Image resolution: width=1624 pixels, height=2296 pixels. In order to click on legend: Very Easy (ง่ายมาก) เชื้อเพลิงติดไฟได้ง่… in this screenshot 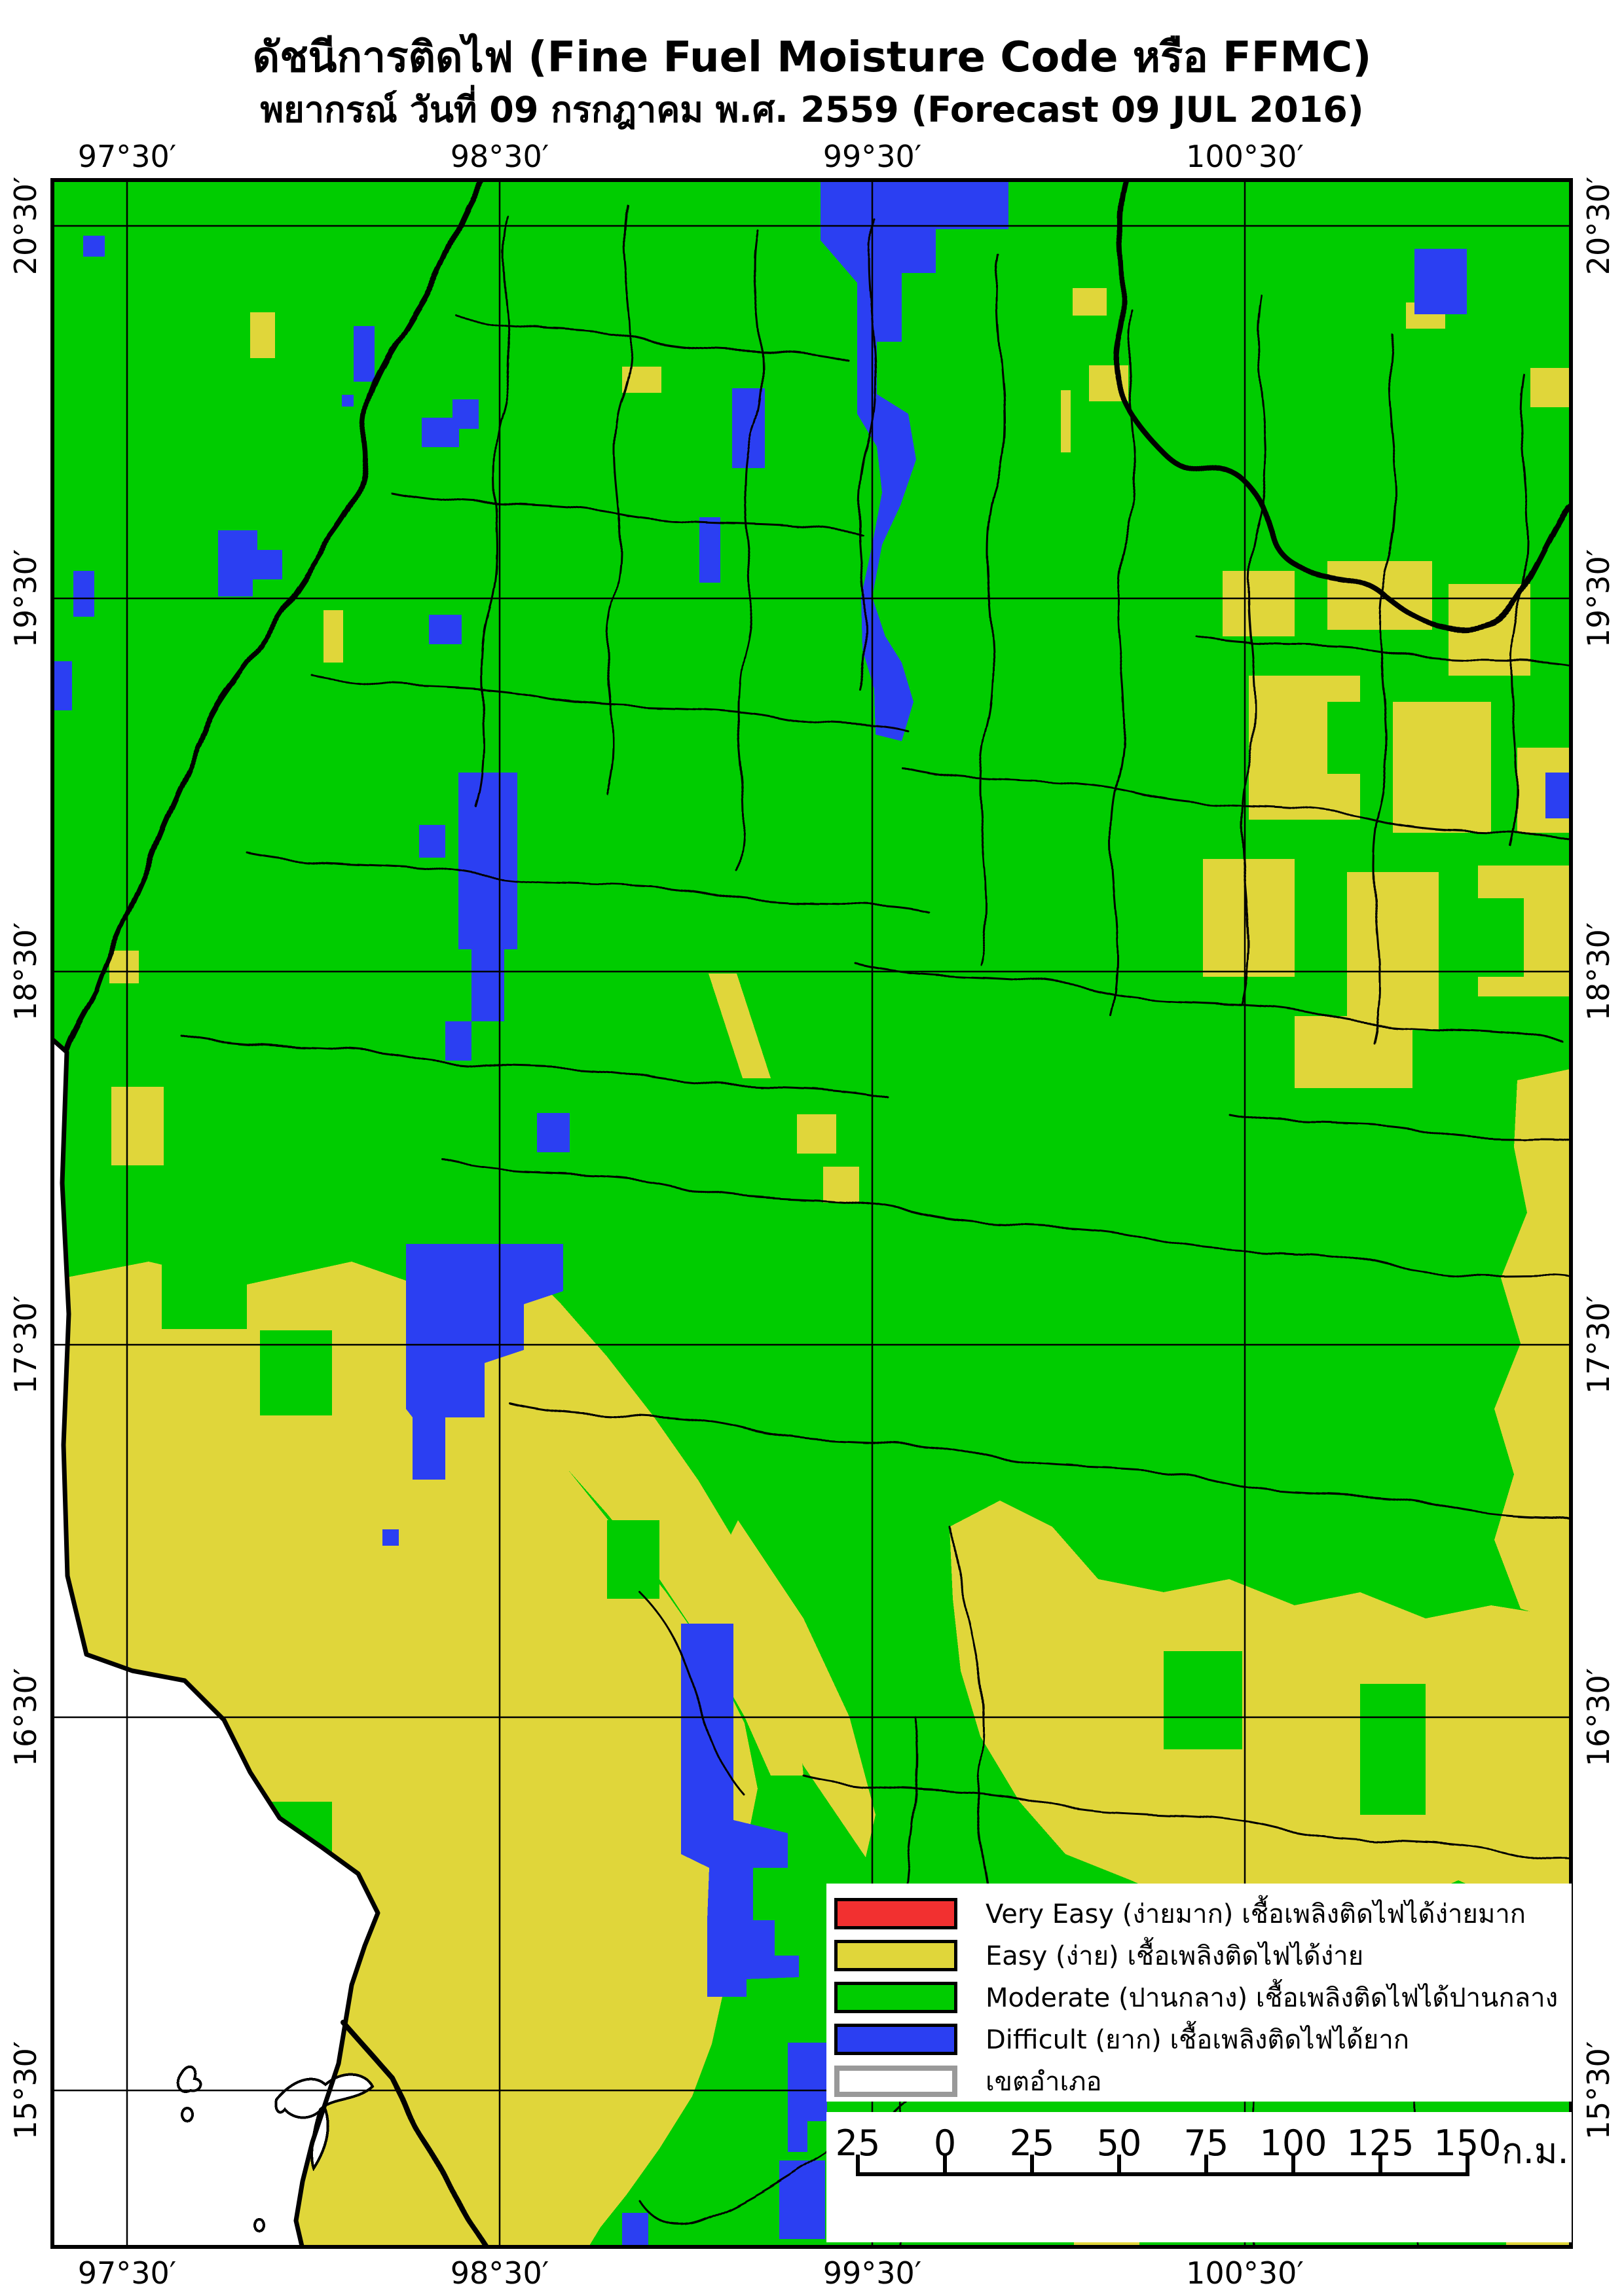, I will do `click(1199, 1993)`.